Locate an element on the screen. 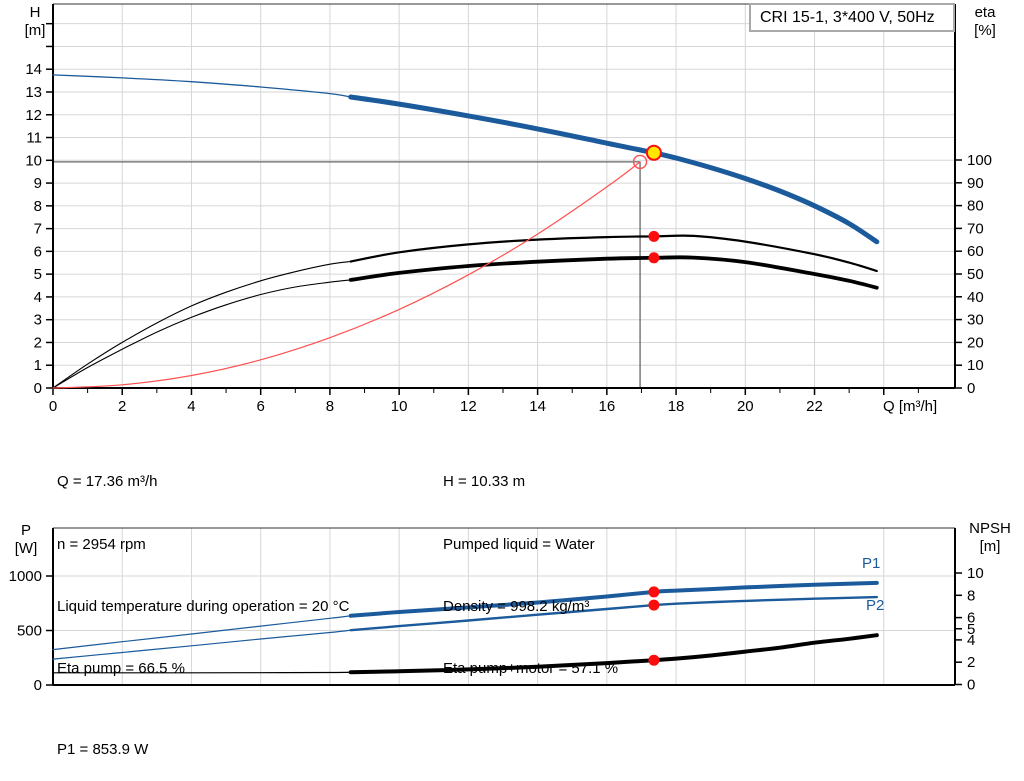  eta-pump-curve-thin is located at coordinates (202, 324).